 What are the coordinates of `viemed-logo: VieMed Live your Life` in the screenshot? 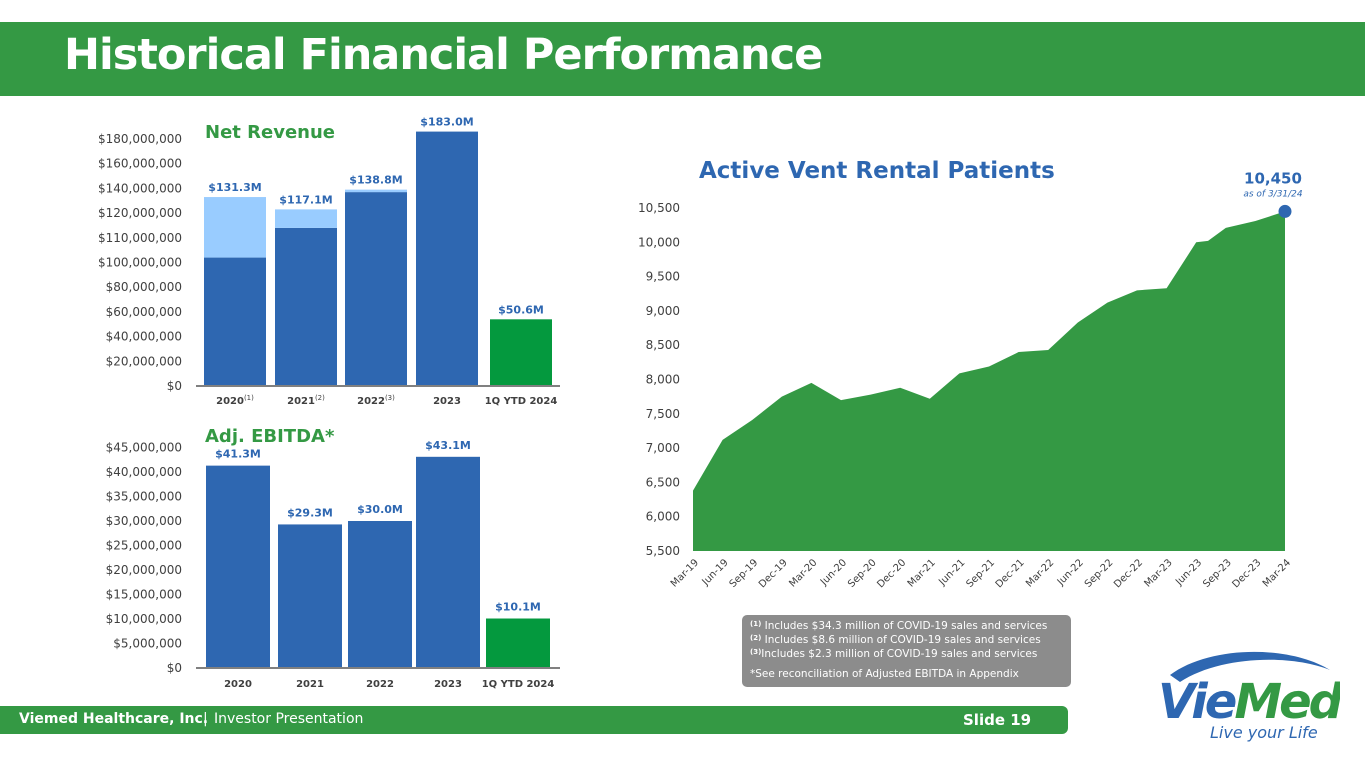 It's located at (1249, 696).